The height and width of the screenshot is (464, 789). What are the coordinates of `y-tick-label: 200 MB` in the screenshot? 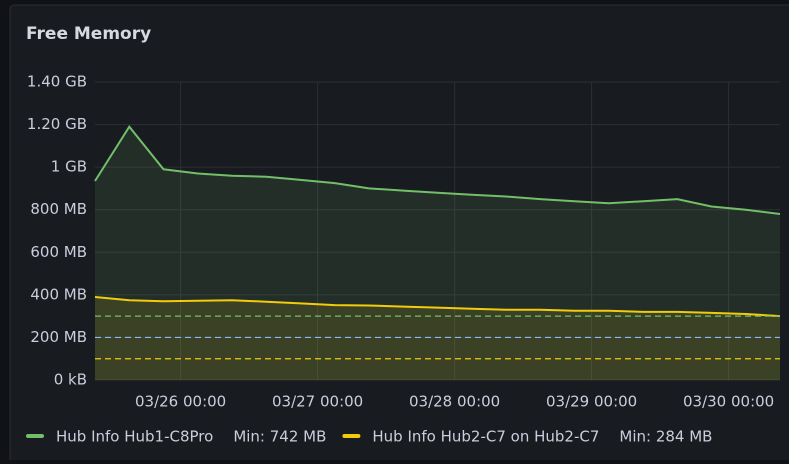 It's located at (58, 337).